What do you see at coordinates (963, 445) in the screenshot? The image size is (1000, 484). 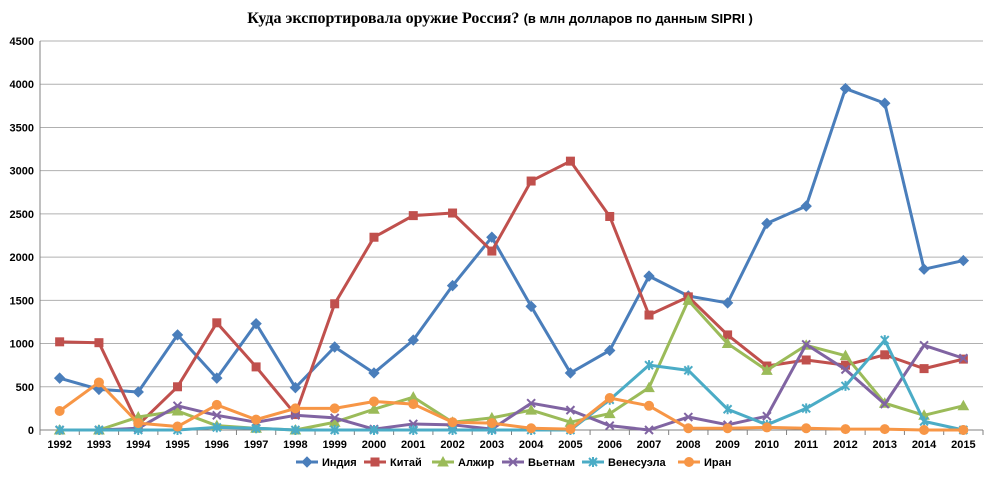 I see `x-tick-label: 2015` at bounding box center [963, 445].